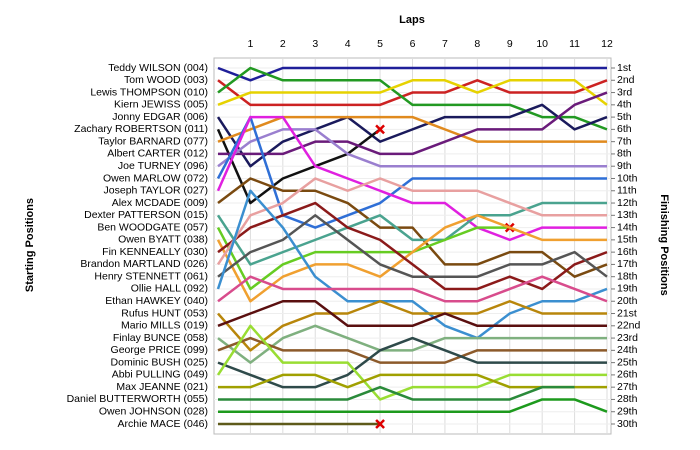 This screenshot has height=450, width=700. What do you see at coordinates (626, 80) in the screenshot?
I see `y2-tick-label: 2nd` at bounding box center [626, 80].